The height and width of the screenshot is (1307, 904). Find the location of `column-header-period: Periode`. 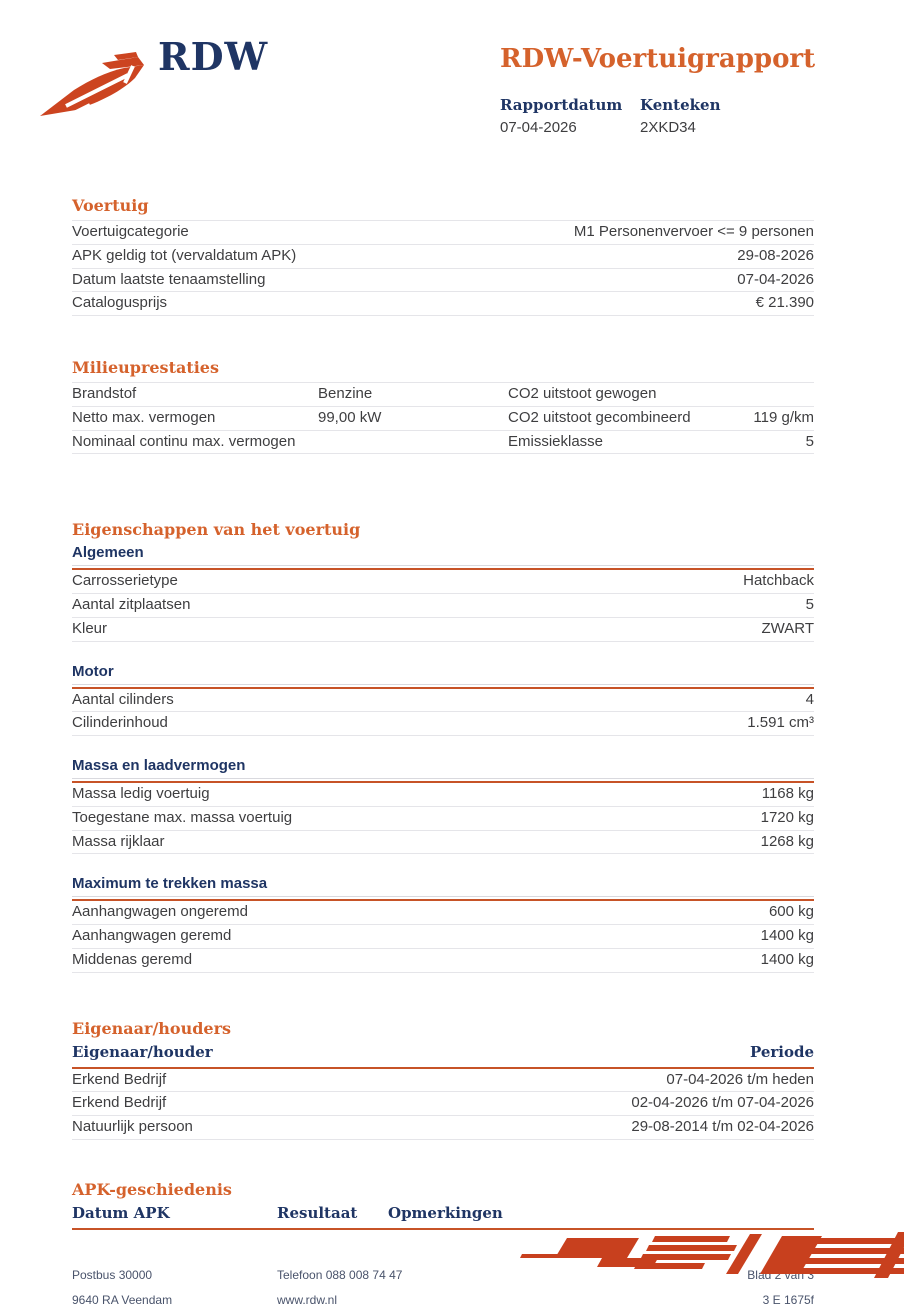

column-header-period: Periode is located at coordinates (781, 1051).